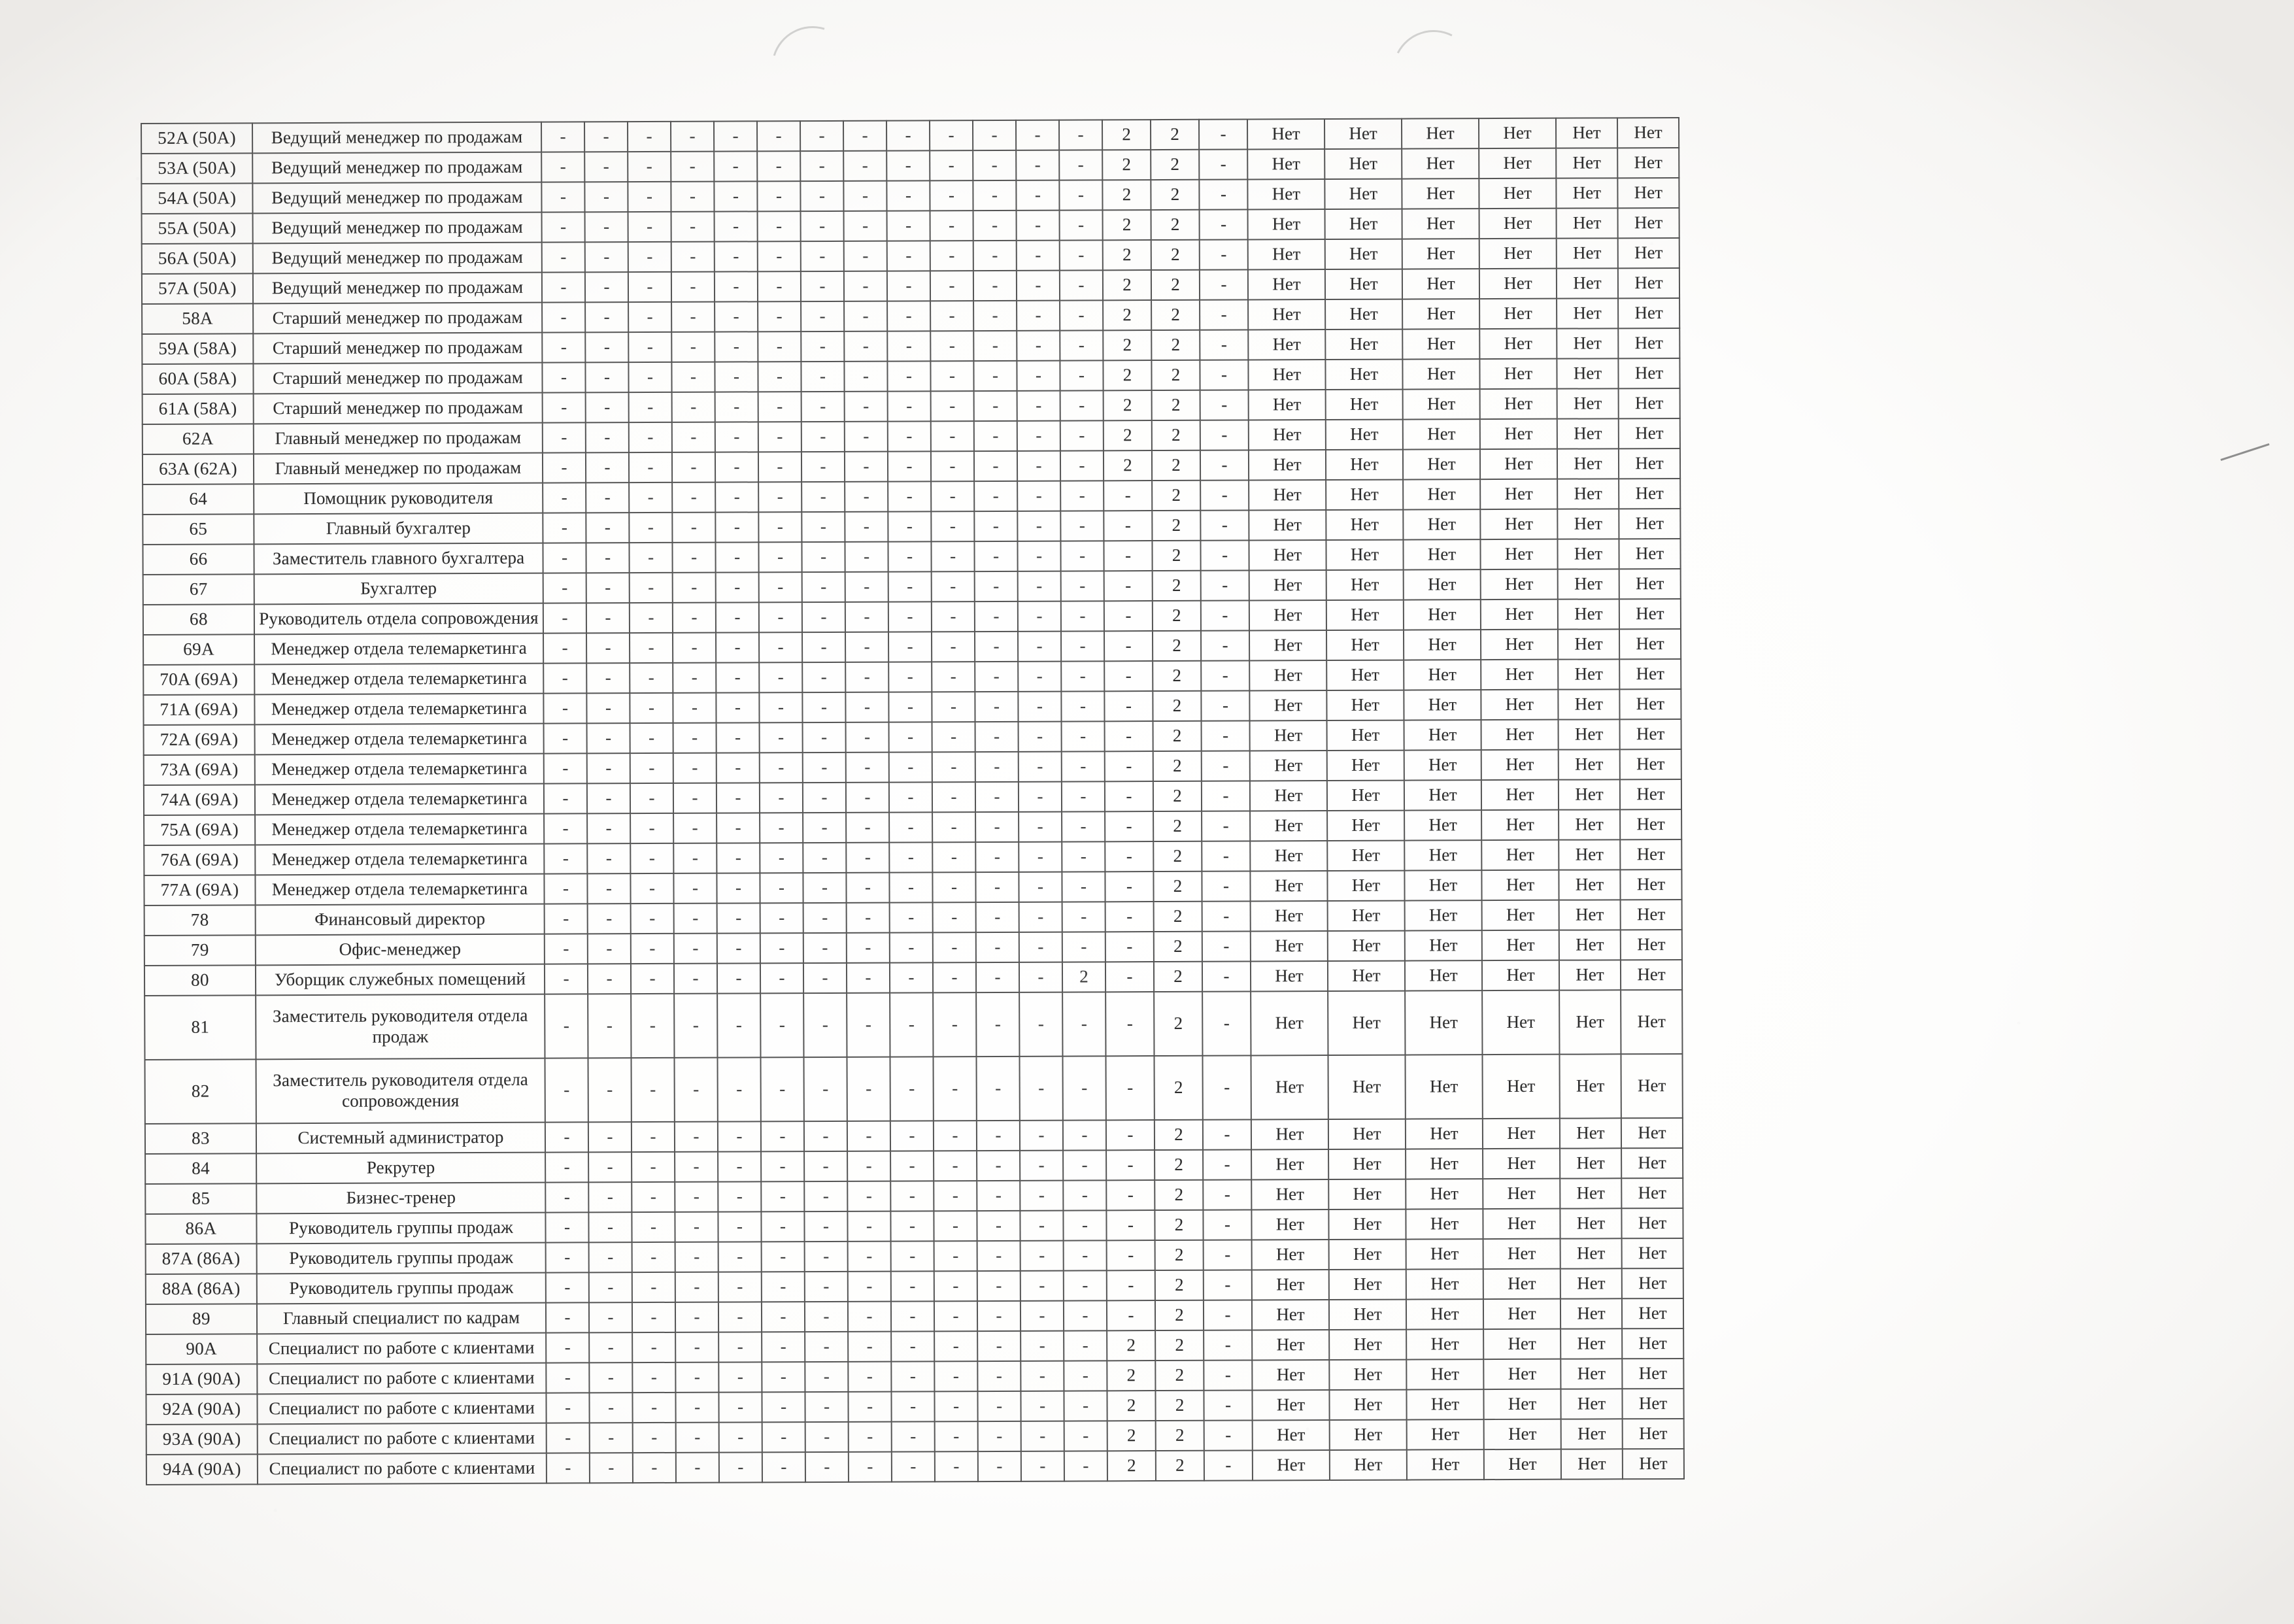 Image resolution: width=2294 pixels, height=1624 pixels. What do you see at coordinates (198, 318) in the screenshot?
I see `cell-position-number: 58A` at bounding box center [198, 318].